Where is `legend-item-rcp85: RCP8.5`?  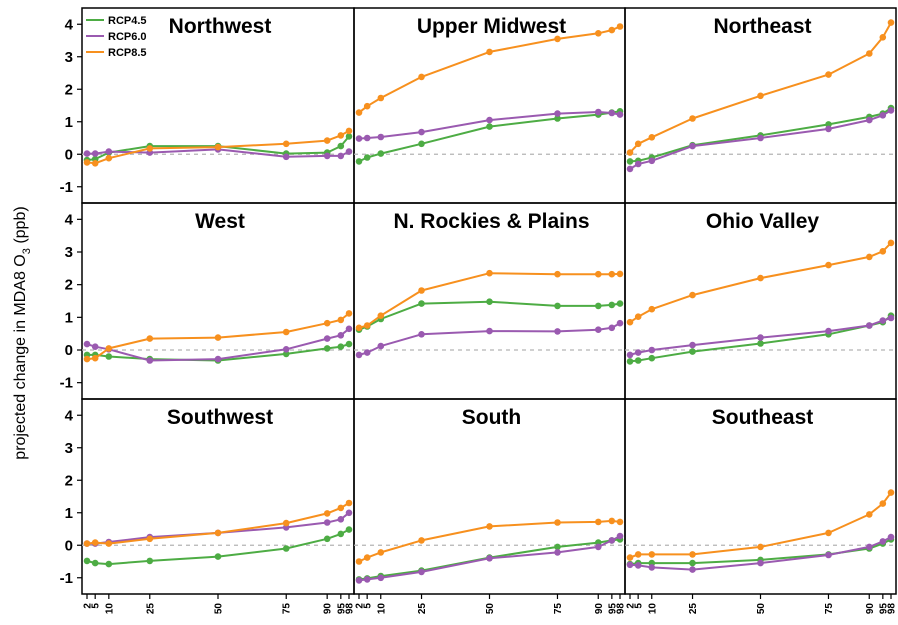 legend-item-rcp85: RCP8.5 is located at coordinates (116, 53).